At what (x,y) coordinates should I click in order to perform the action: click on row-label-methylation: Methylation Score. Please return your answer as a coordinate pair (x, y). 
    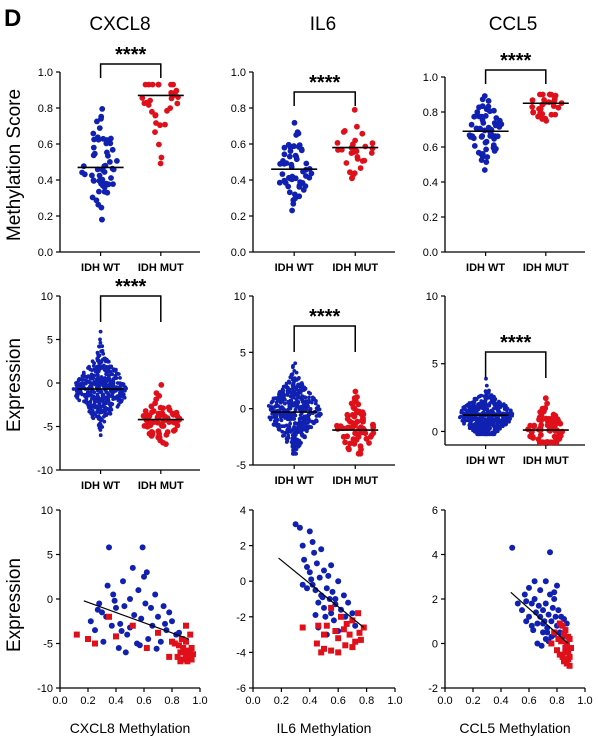
    Looking at the image, I should click on (14, 165).